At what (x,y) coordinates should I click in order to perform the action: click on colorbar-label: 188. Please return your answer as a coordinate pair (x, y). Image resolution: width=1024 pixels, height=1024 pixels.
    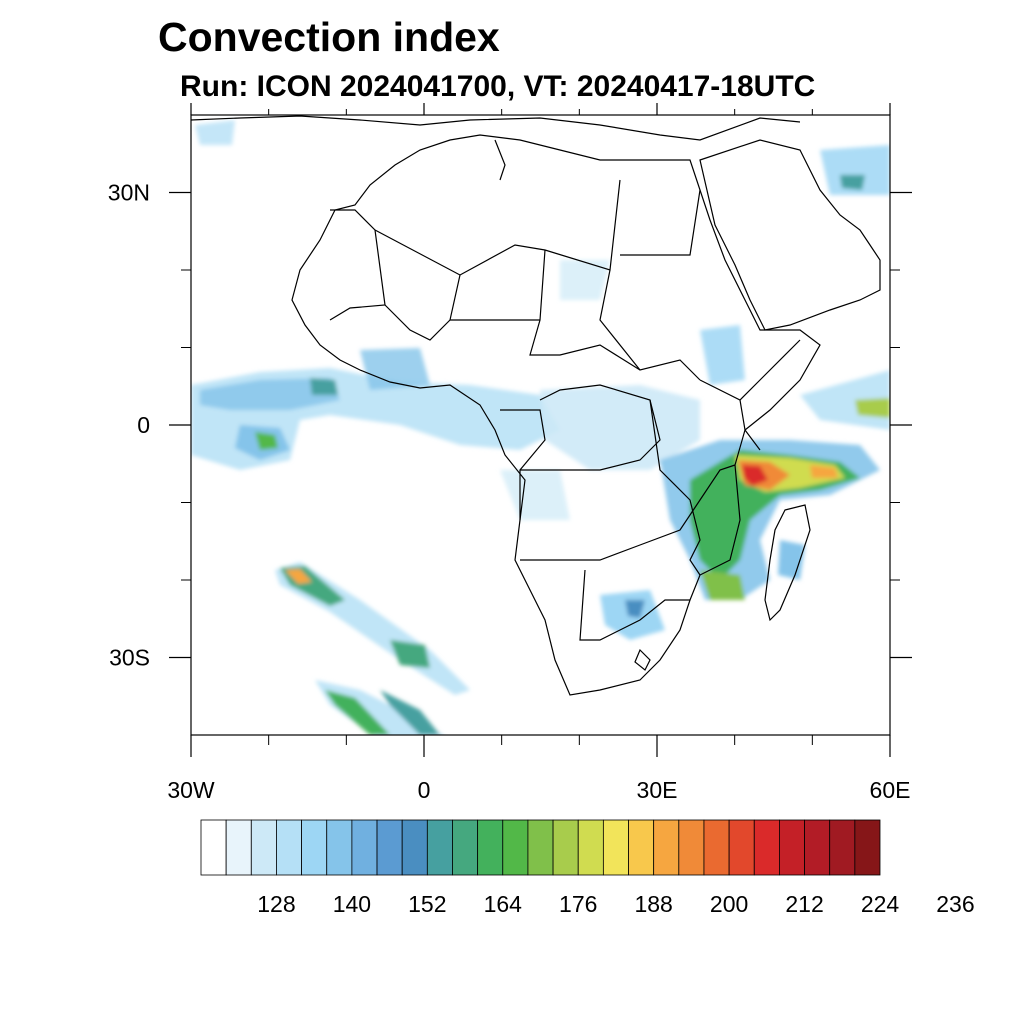
    Looking at the image, I should click on (653, 904).